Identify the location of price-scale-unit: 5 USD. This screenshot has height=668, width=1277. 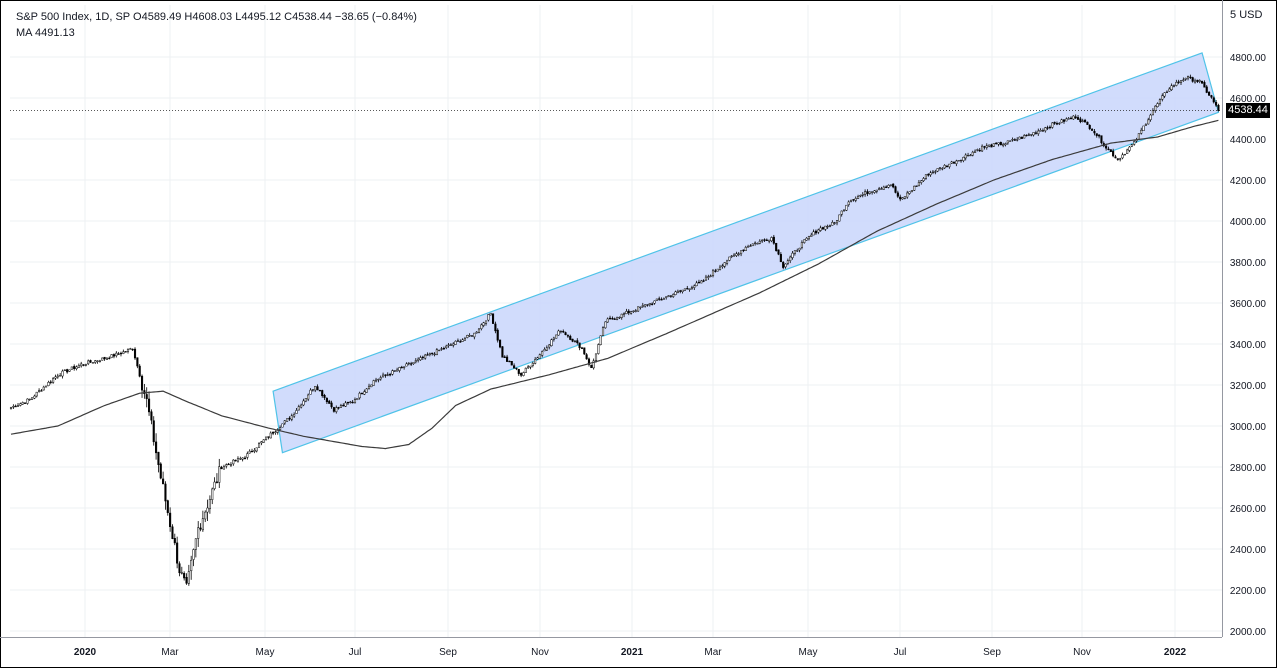
(1246, 15).